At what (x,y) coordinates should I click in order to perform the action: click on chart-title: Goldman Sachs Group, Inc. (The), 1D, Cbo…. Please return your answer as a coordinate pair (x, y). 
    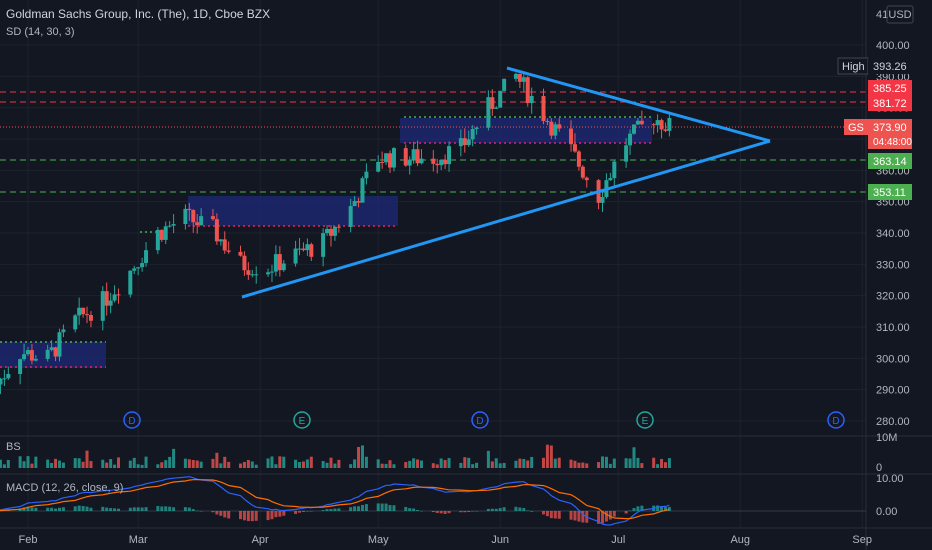
    Looking at the image, I should click on (138, 14).